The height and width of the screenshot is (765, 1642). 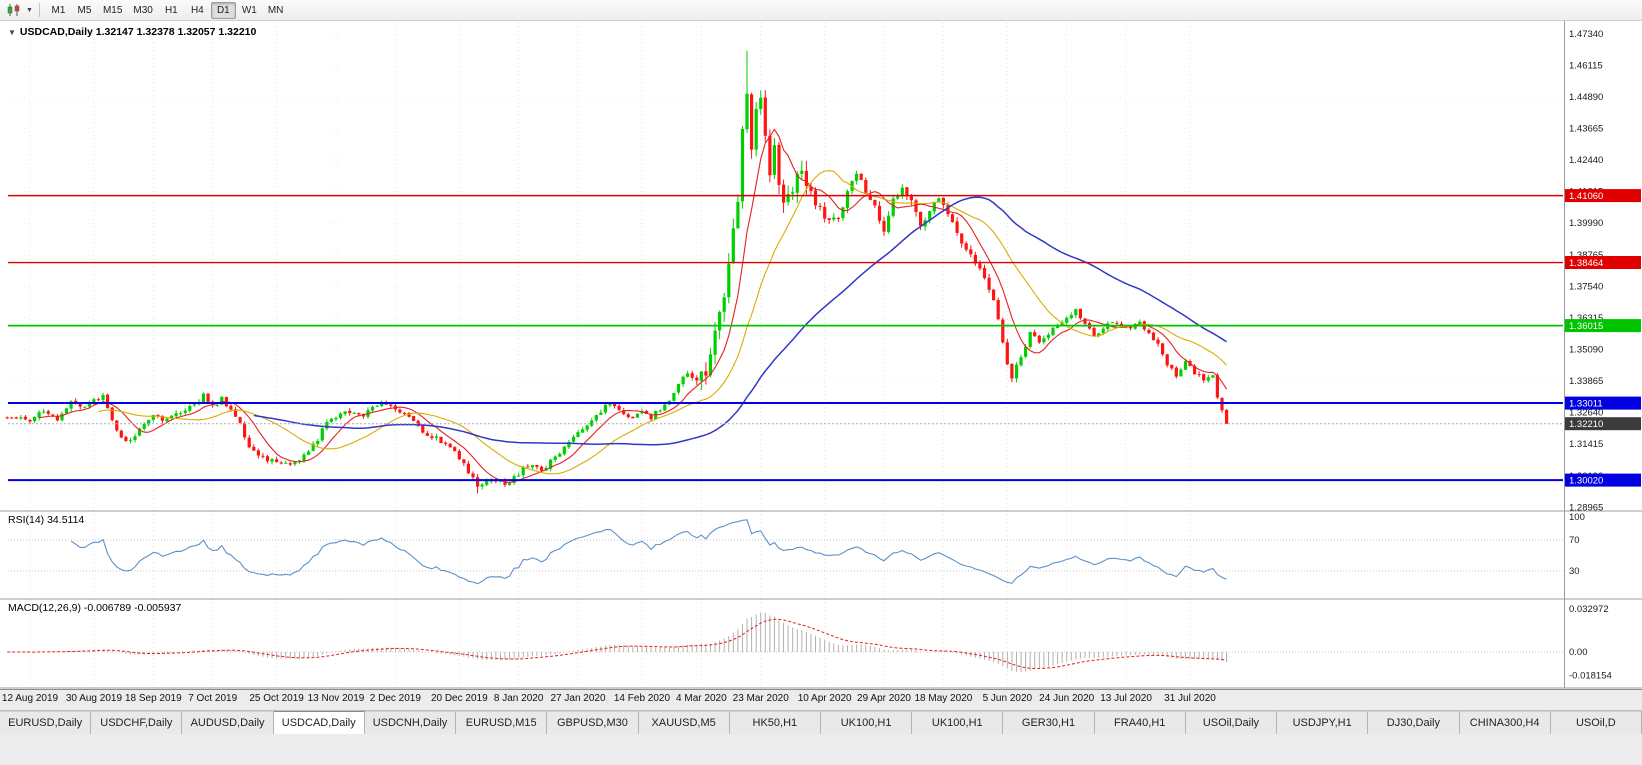 I want to click on chart-tab-xauusd-m5: XAUUSD,M5, so click(x=684, y=722).